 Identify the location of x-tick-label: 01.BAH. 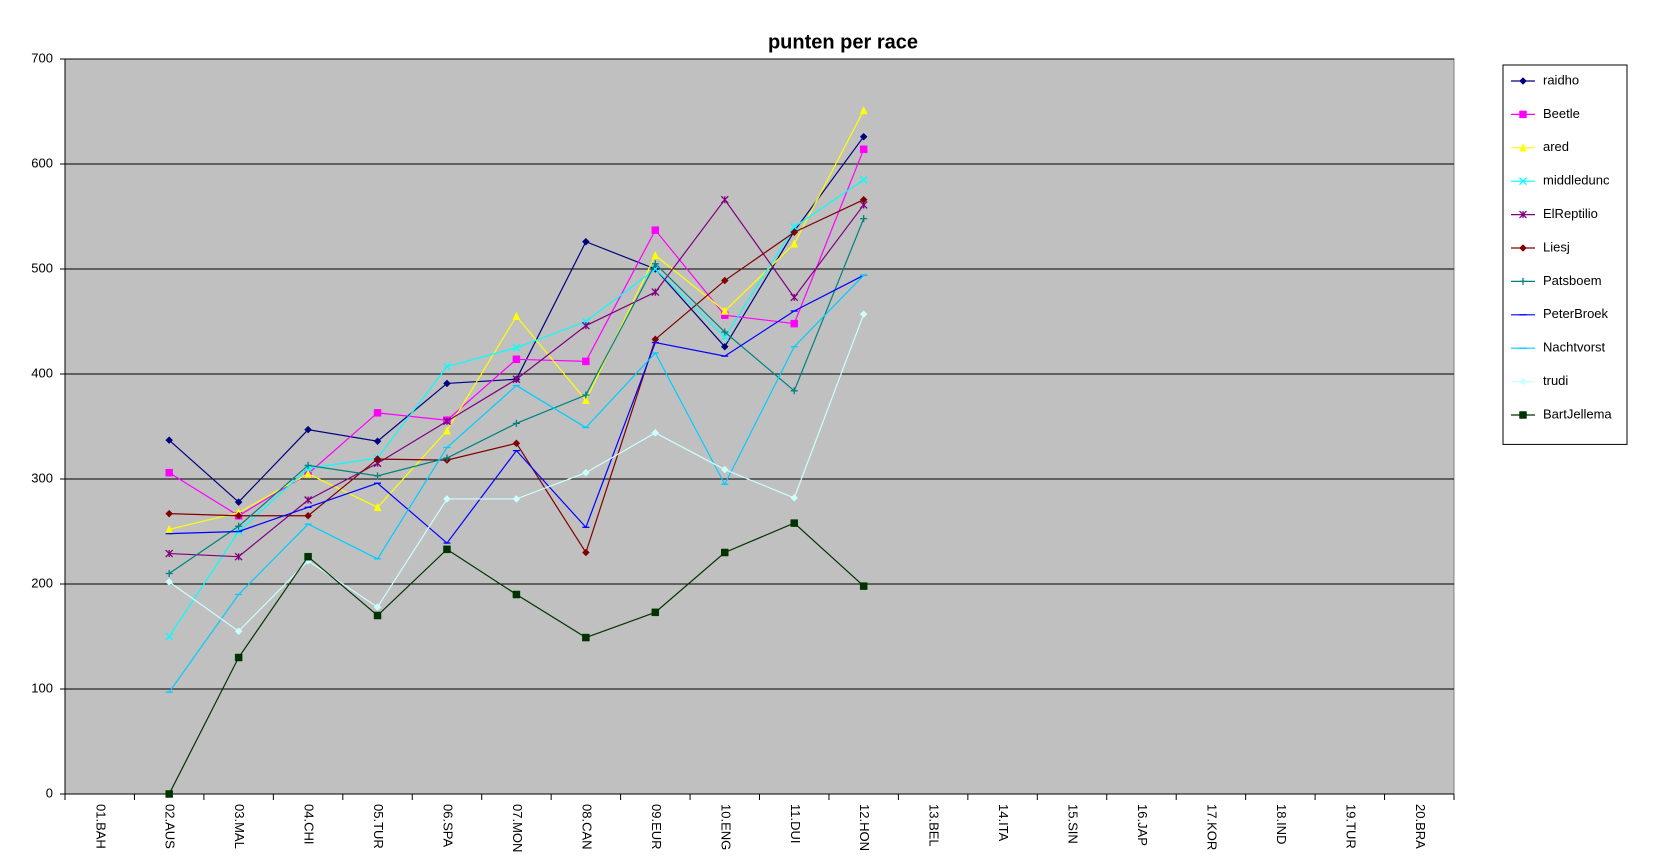
(100, 826).